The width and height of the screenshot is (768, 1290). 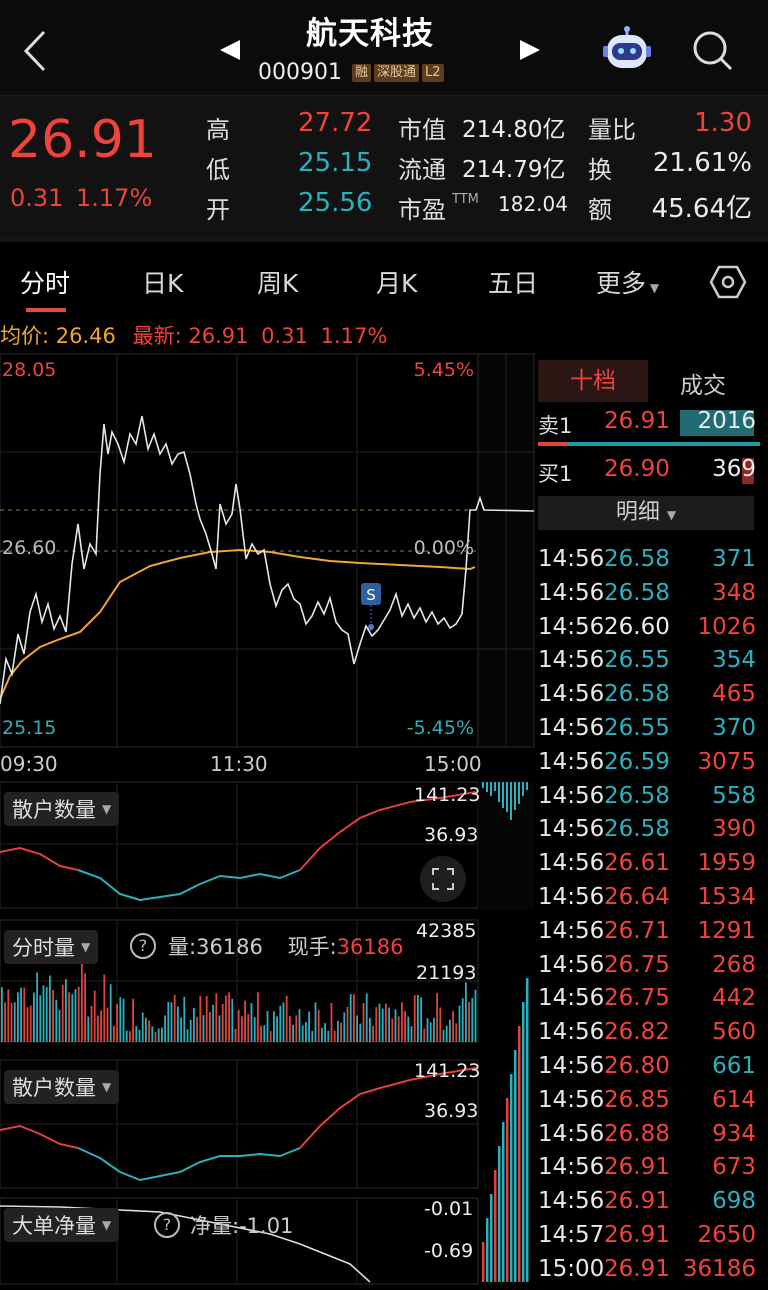 What do you see at coordinates (646, 513) in the screenshot?
I see `detail-dropdown: 明细 ▼` at bounding box center [646, 513].